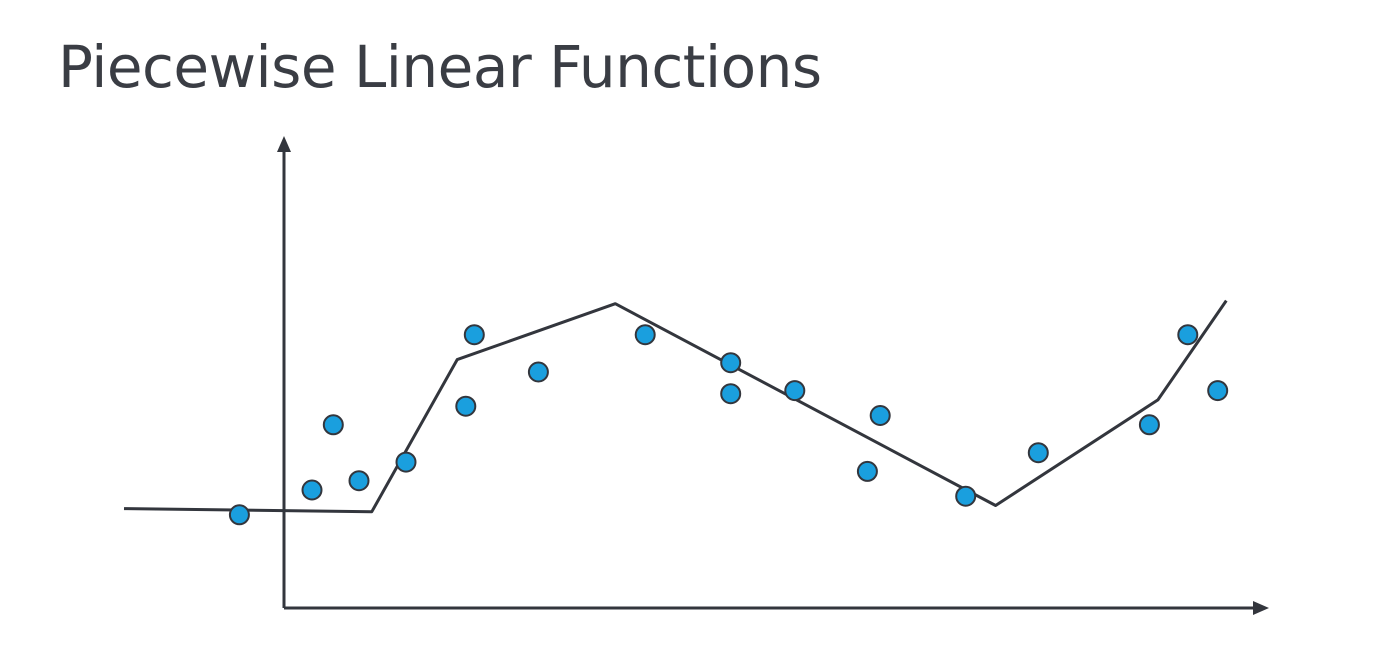 The width and height of the screenshot is (1391, 661). I want to click on page-title: Piecewise Linear Functions, so click(440, 67).